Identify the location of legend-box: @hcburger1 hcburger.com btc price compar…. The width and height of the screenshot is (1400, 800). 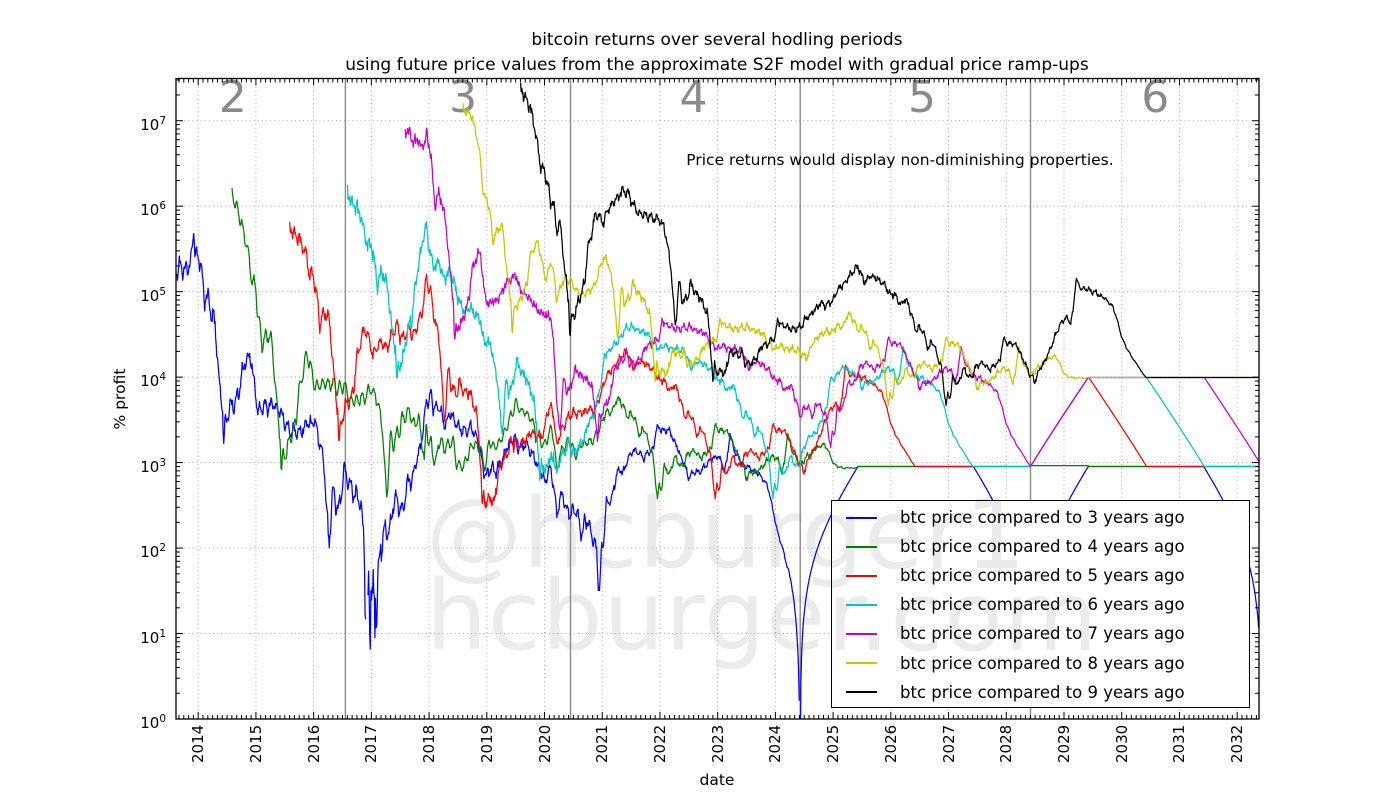
(1040, 604).